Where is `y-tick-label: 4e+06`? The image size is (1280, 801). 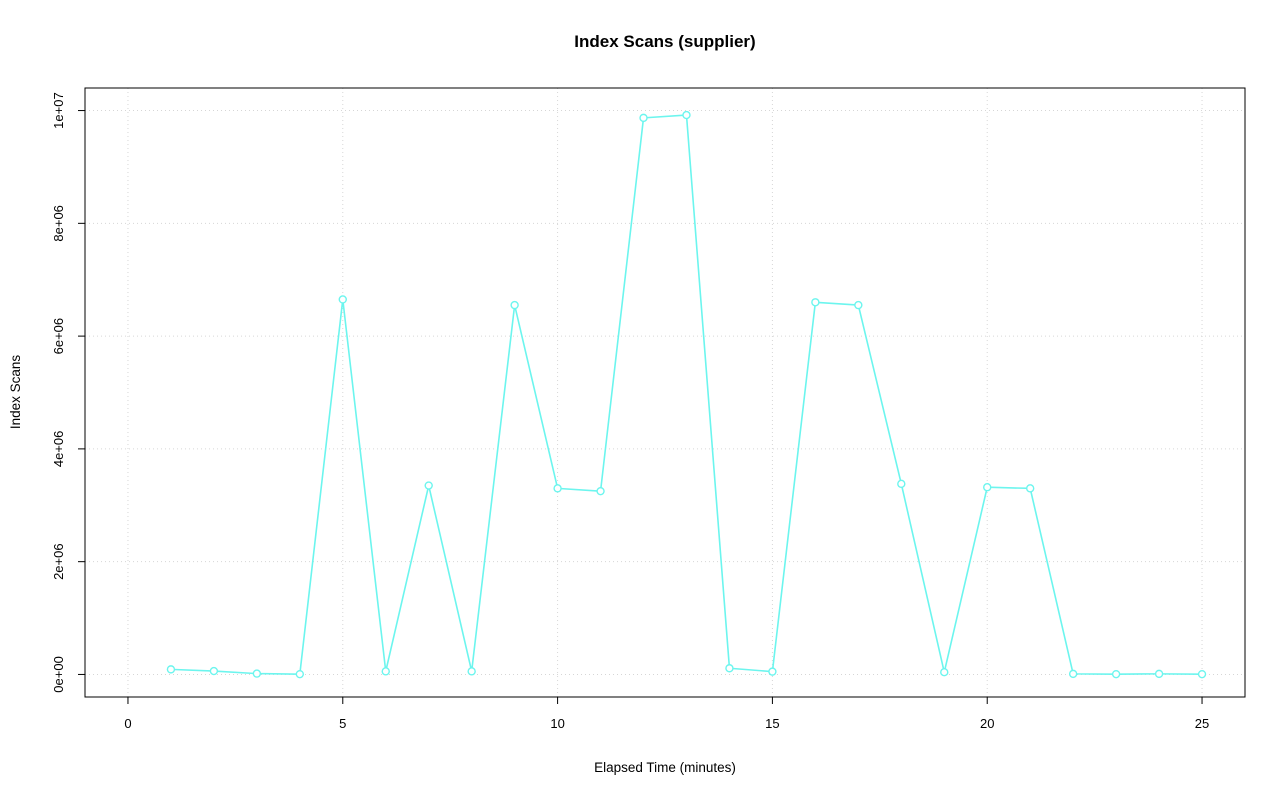 y-tick-label: 4e+06 is located at coordinates (58, 449).